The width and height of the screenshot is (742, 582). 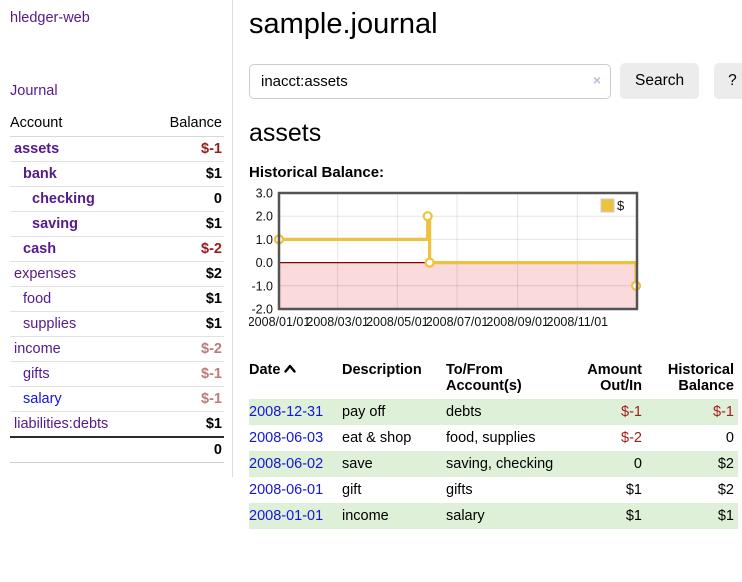 What do you see at coordinates (660, 81) in the screenshot?
I see `search-button: Search` at bounding box center [660, 81].